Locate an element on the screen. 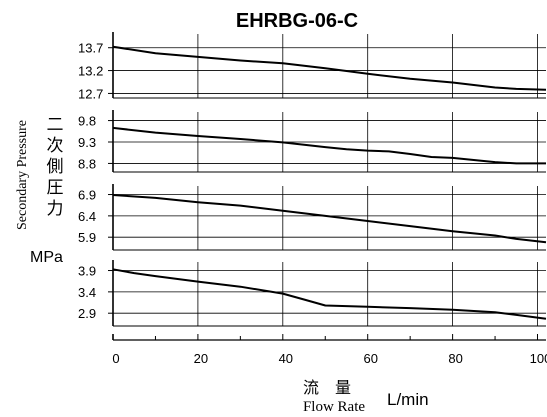  y-tick-label: 2.9 is located at coordinates (87, 313).